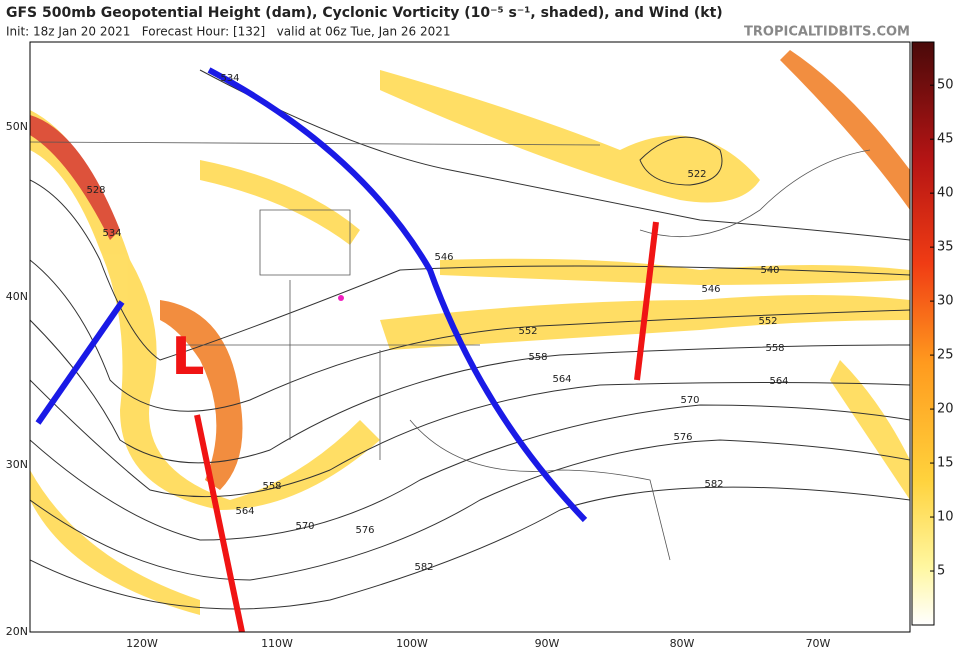  I want to click on colorbar-label: 10, so click(945, 517).